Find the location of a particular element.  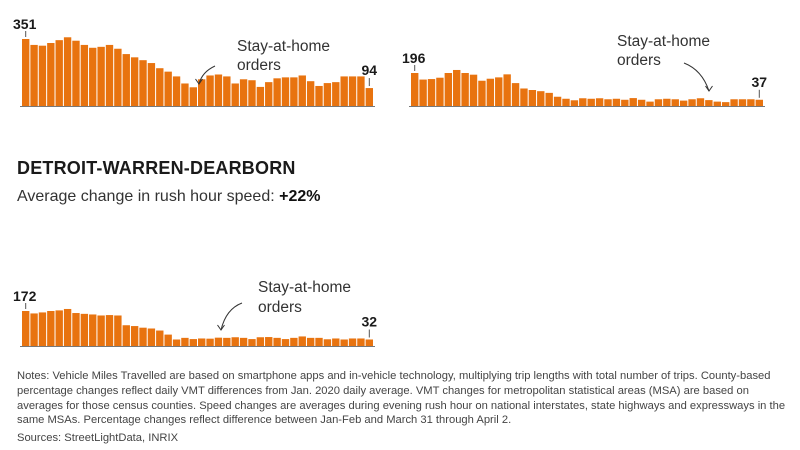

metric-label: Average change in rush hour speed: is located at coordinates (146, 196).